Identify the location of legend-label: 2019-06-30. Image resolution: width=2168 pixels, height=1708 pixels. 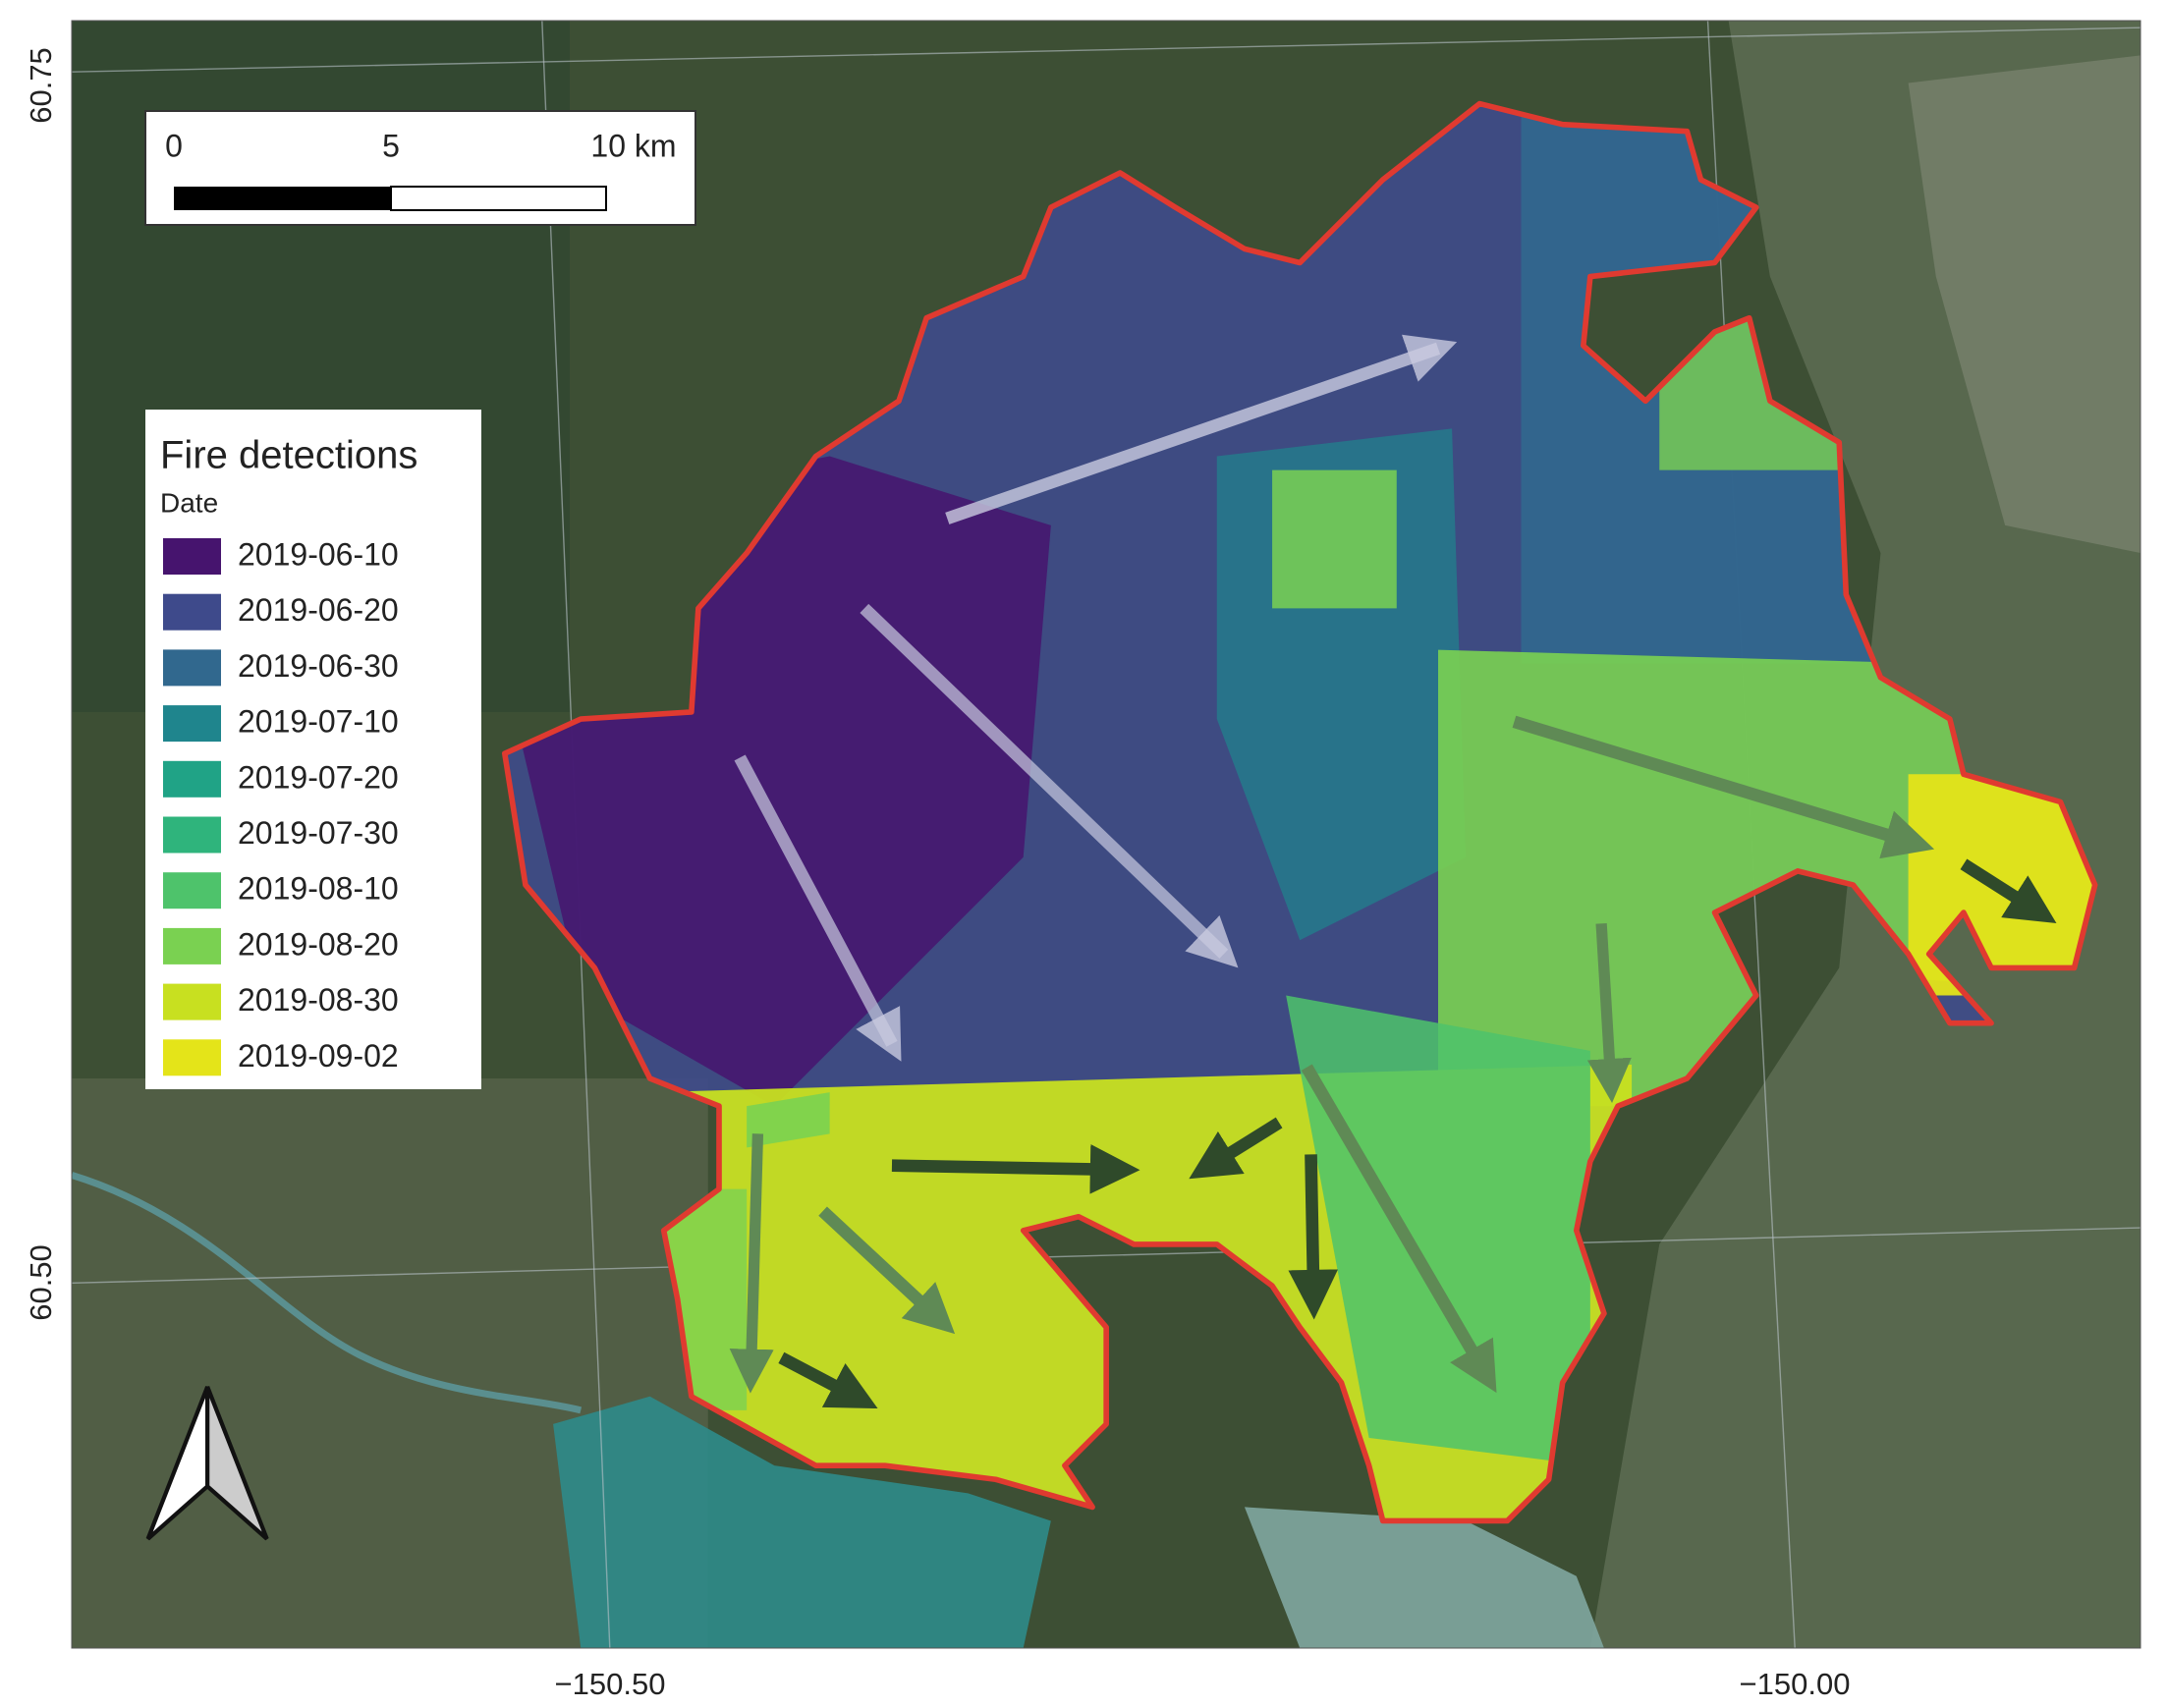
(318, 666).